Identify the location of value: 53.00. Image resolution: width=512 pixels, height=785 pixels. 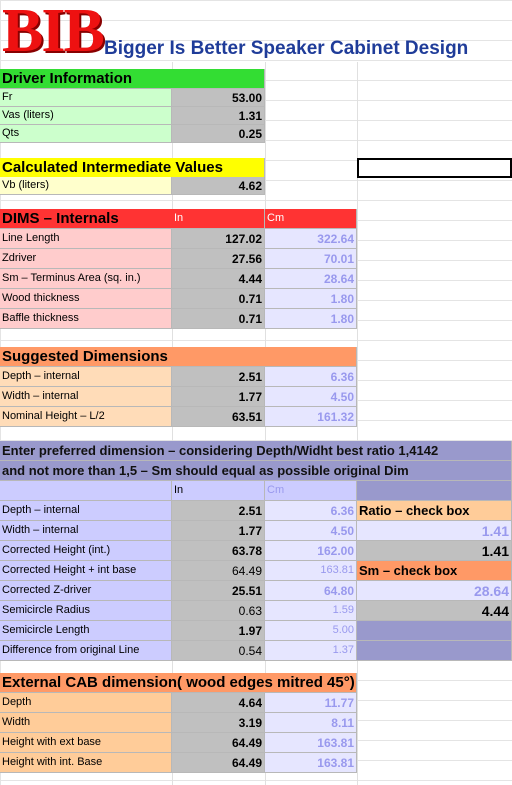
(218, 98).